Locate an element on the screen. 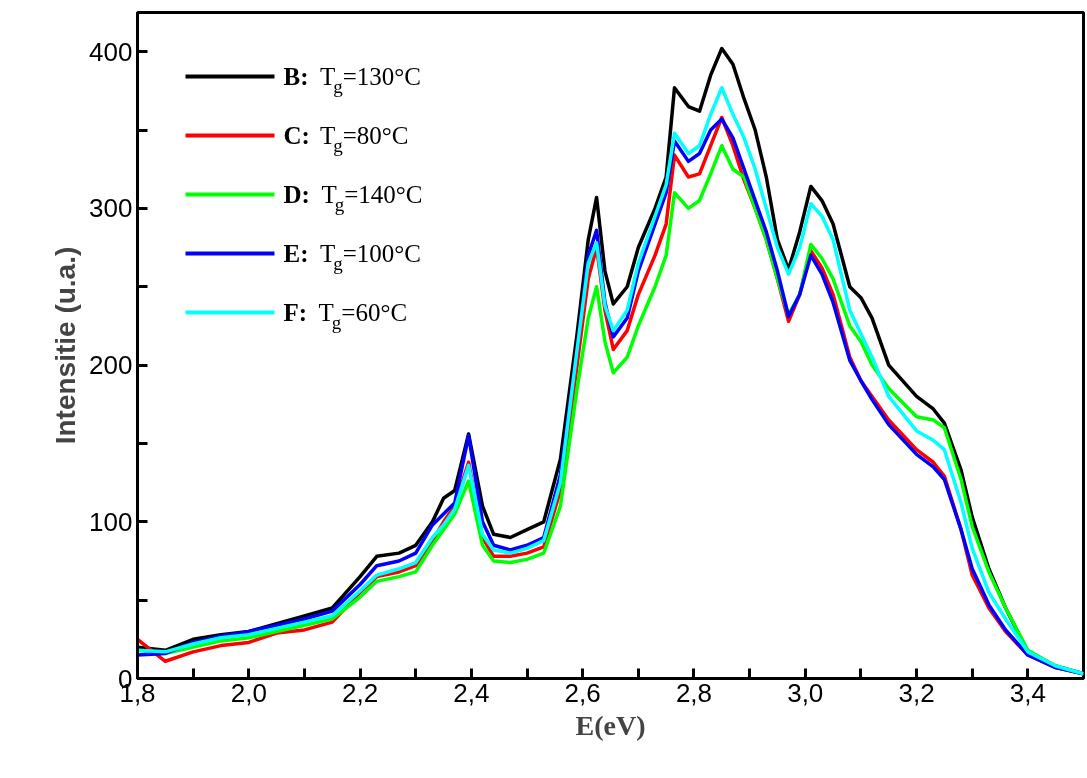 This screenshot has height=778, width=1087. x-axis-title: E(eV) is located at coordinates (610, 725).